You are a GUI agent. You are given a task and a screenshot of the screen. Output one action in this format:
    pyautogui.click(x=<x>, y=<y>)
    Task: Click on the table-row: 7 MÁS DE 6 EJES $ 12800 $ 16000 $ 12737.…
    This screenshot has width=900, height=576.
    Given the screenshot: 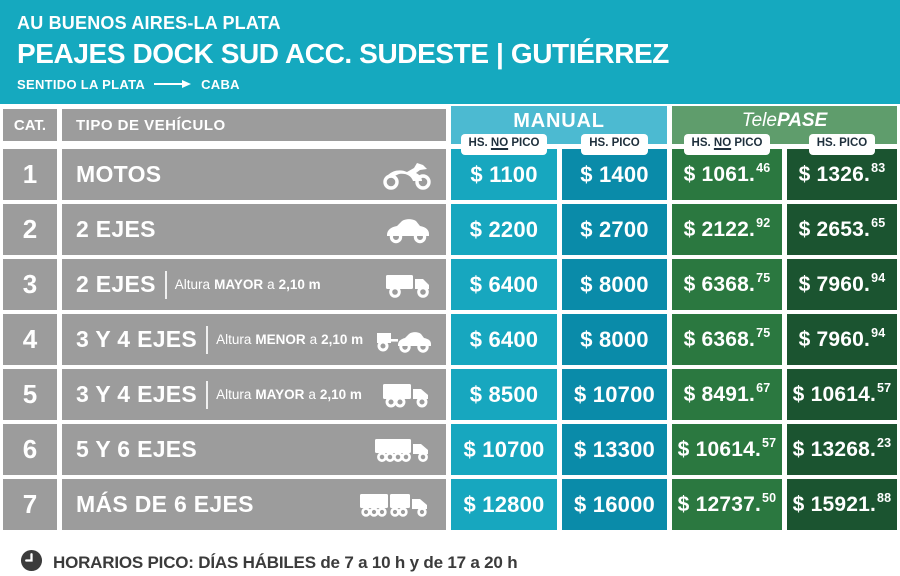 What is the action you would take?
    pyautogui.click(x=450, y=504)
    